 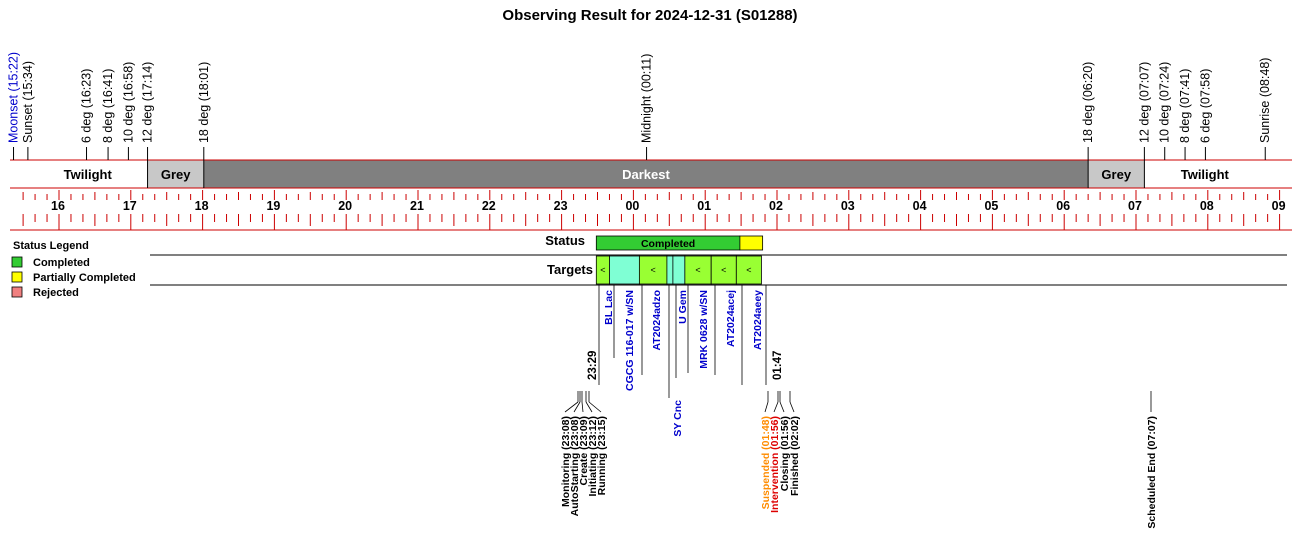 I want to click on sky-event-sunset-15-34: Sunset (15:34), so click(x=28, y=102).